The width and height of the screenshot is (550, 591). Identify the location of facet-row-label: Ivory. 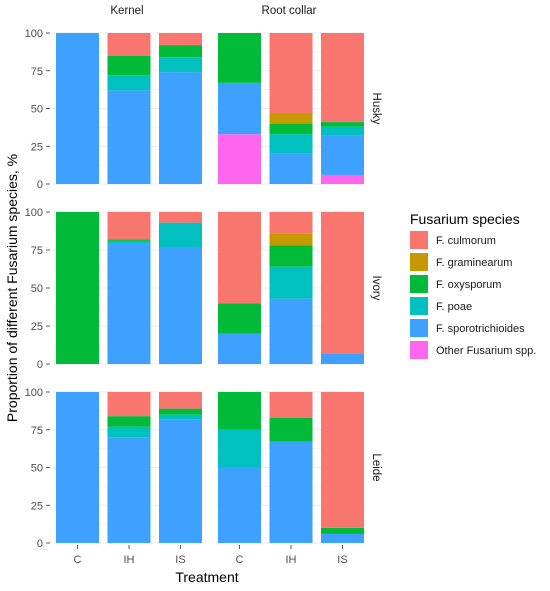
(376, 288).